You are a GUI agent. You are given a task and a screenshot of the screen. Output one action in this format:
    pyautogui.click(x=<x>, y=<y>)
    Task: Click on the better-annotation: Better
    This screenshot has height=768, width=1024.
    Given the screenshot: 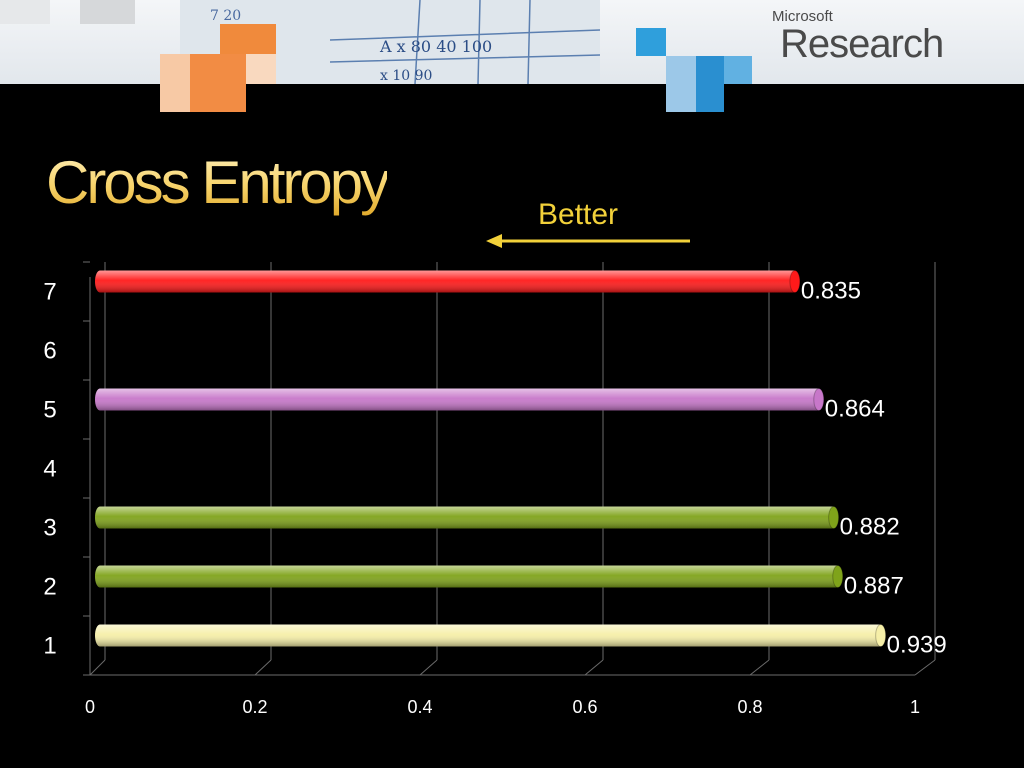 What is the action you would take?
    pyautogui.click(x=578, y=214)
    